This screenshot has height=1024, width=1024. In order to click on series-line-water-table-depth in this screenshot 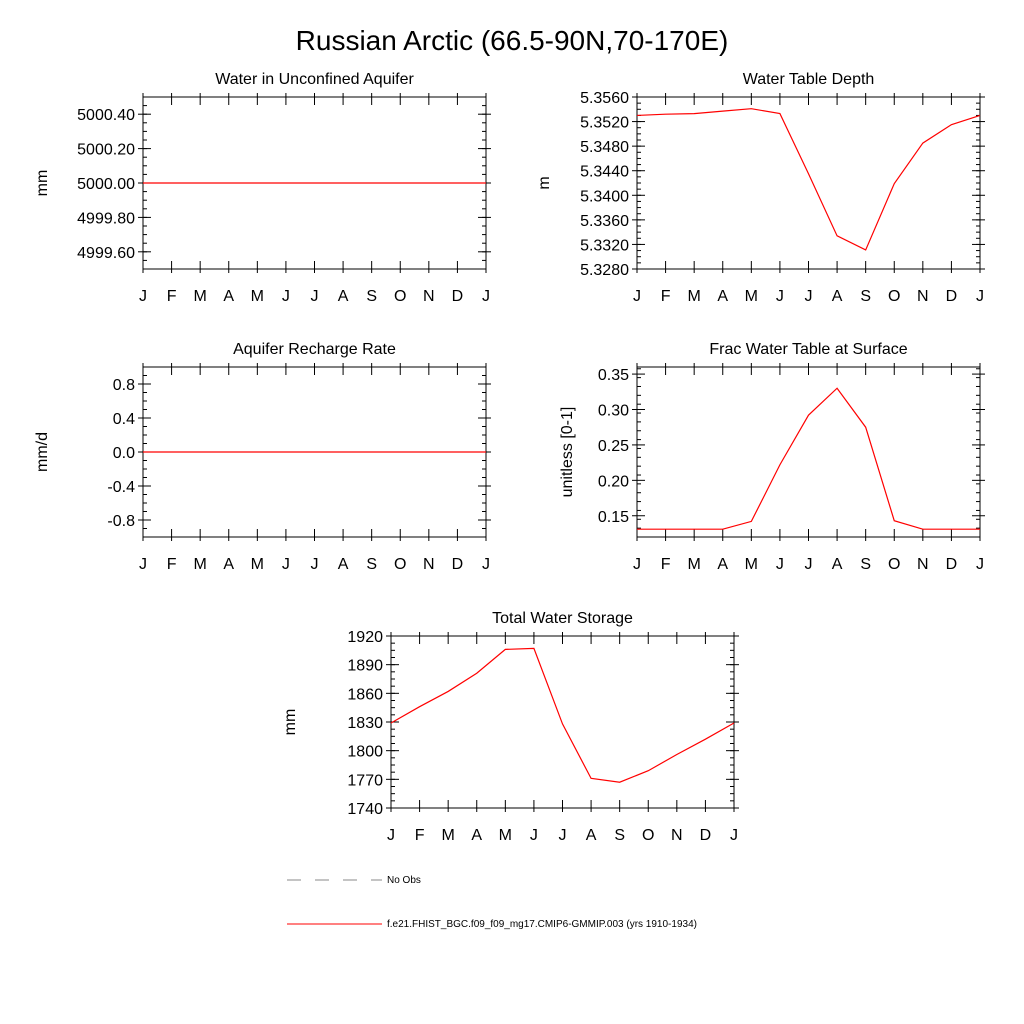, I will do `click(808, 179)`.